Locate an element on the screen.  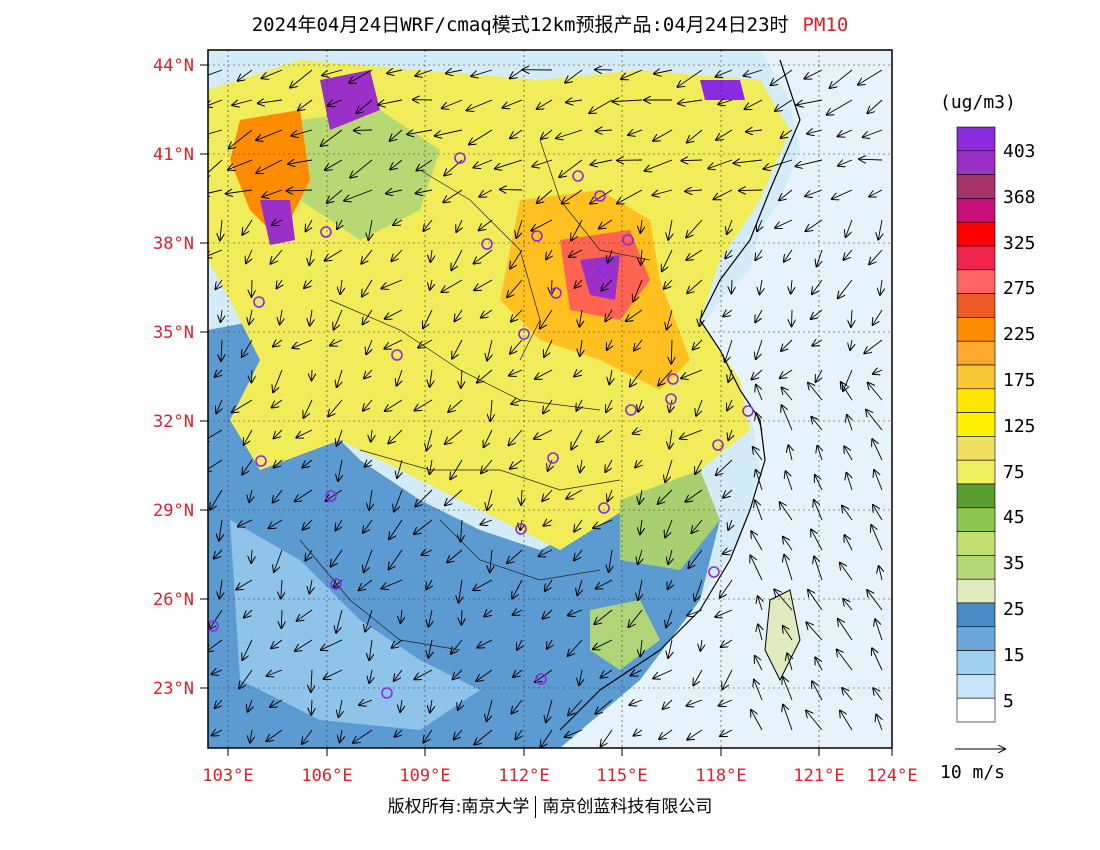
colorbar-label: 15 is located at coordinates (1014, 655).